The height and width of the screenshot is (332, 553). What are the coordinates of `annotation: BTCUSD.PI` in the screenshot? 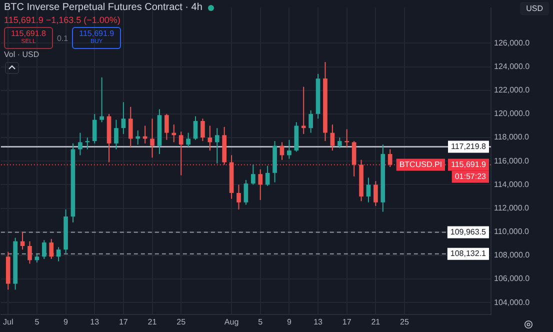 It's located at (420, 164).